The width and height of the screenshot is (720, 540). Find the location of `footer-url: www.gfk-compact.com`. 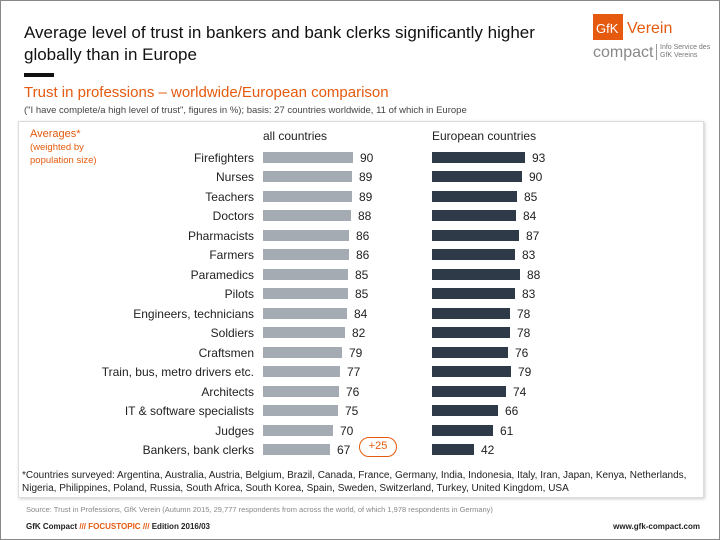

footer-url: www.gfk-compact.com is located at coordinates (656, 526).